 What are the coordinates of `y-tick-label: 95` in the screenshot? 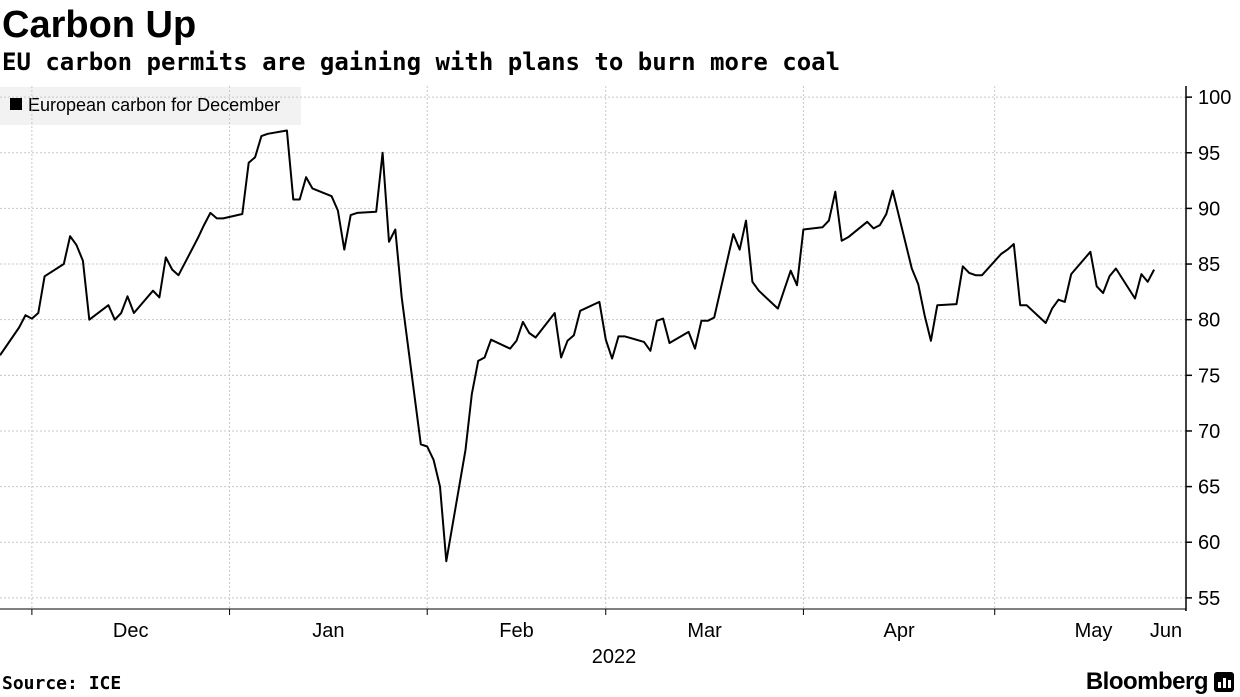 It's located at (1209, 154).